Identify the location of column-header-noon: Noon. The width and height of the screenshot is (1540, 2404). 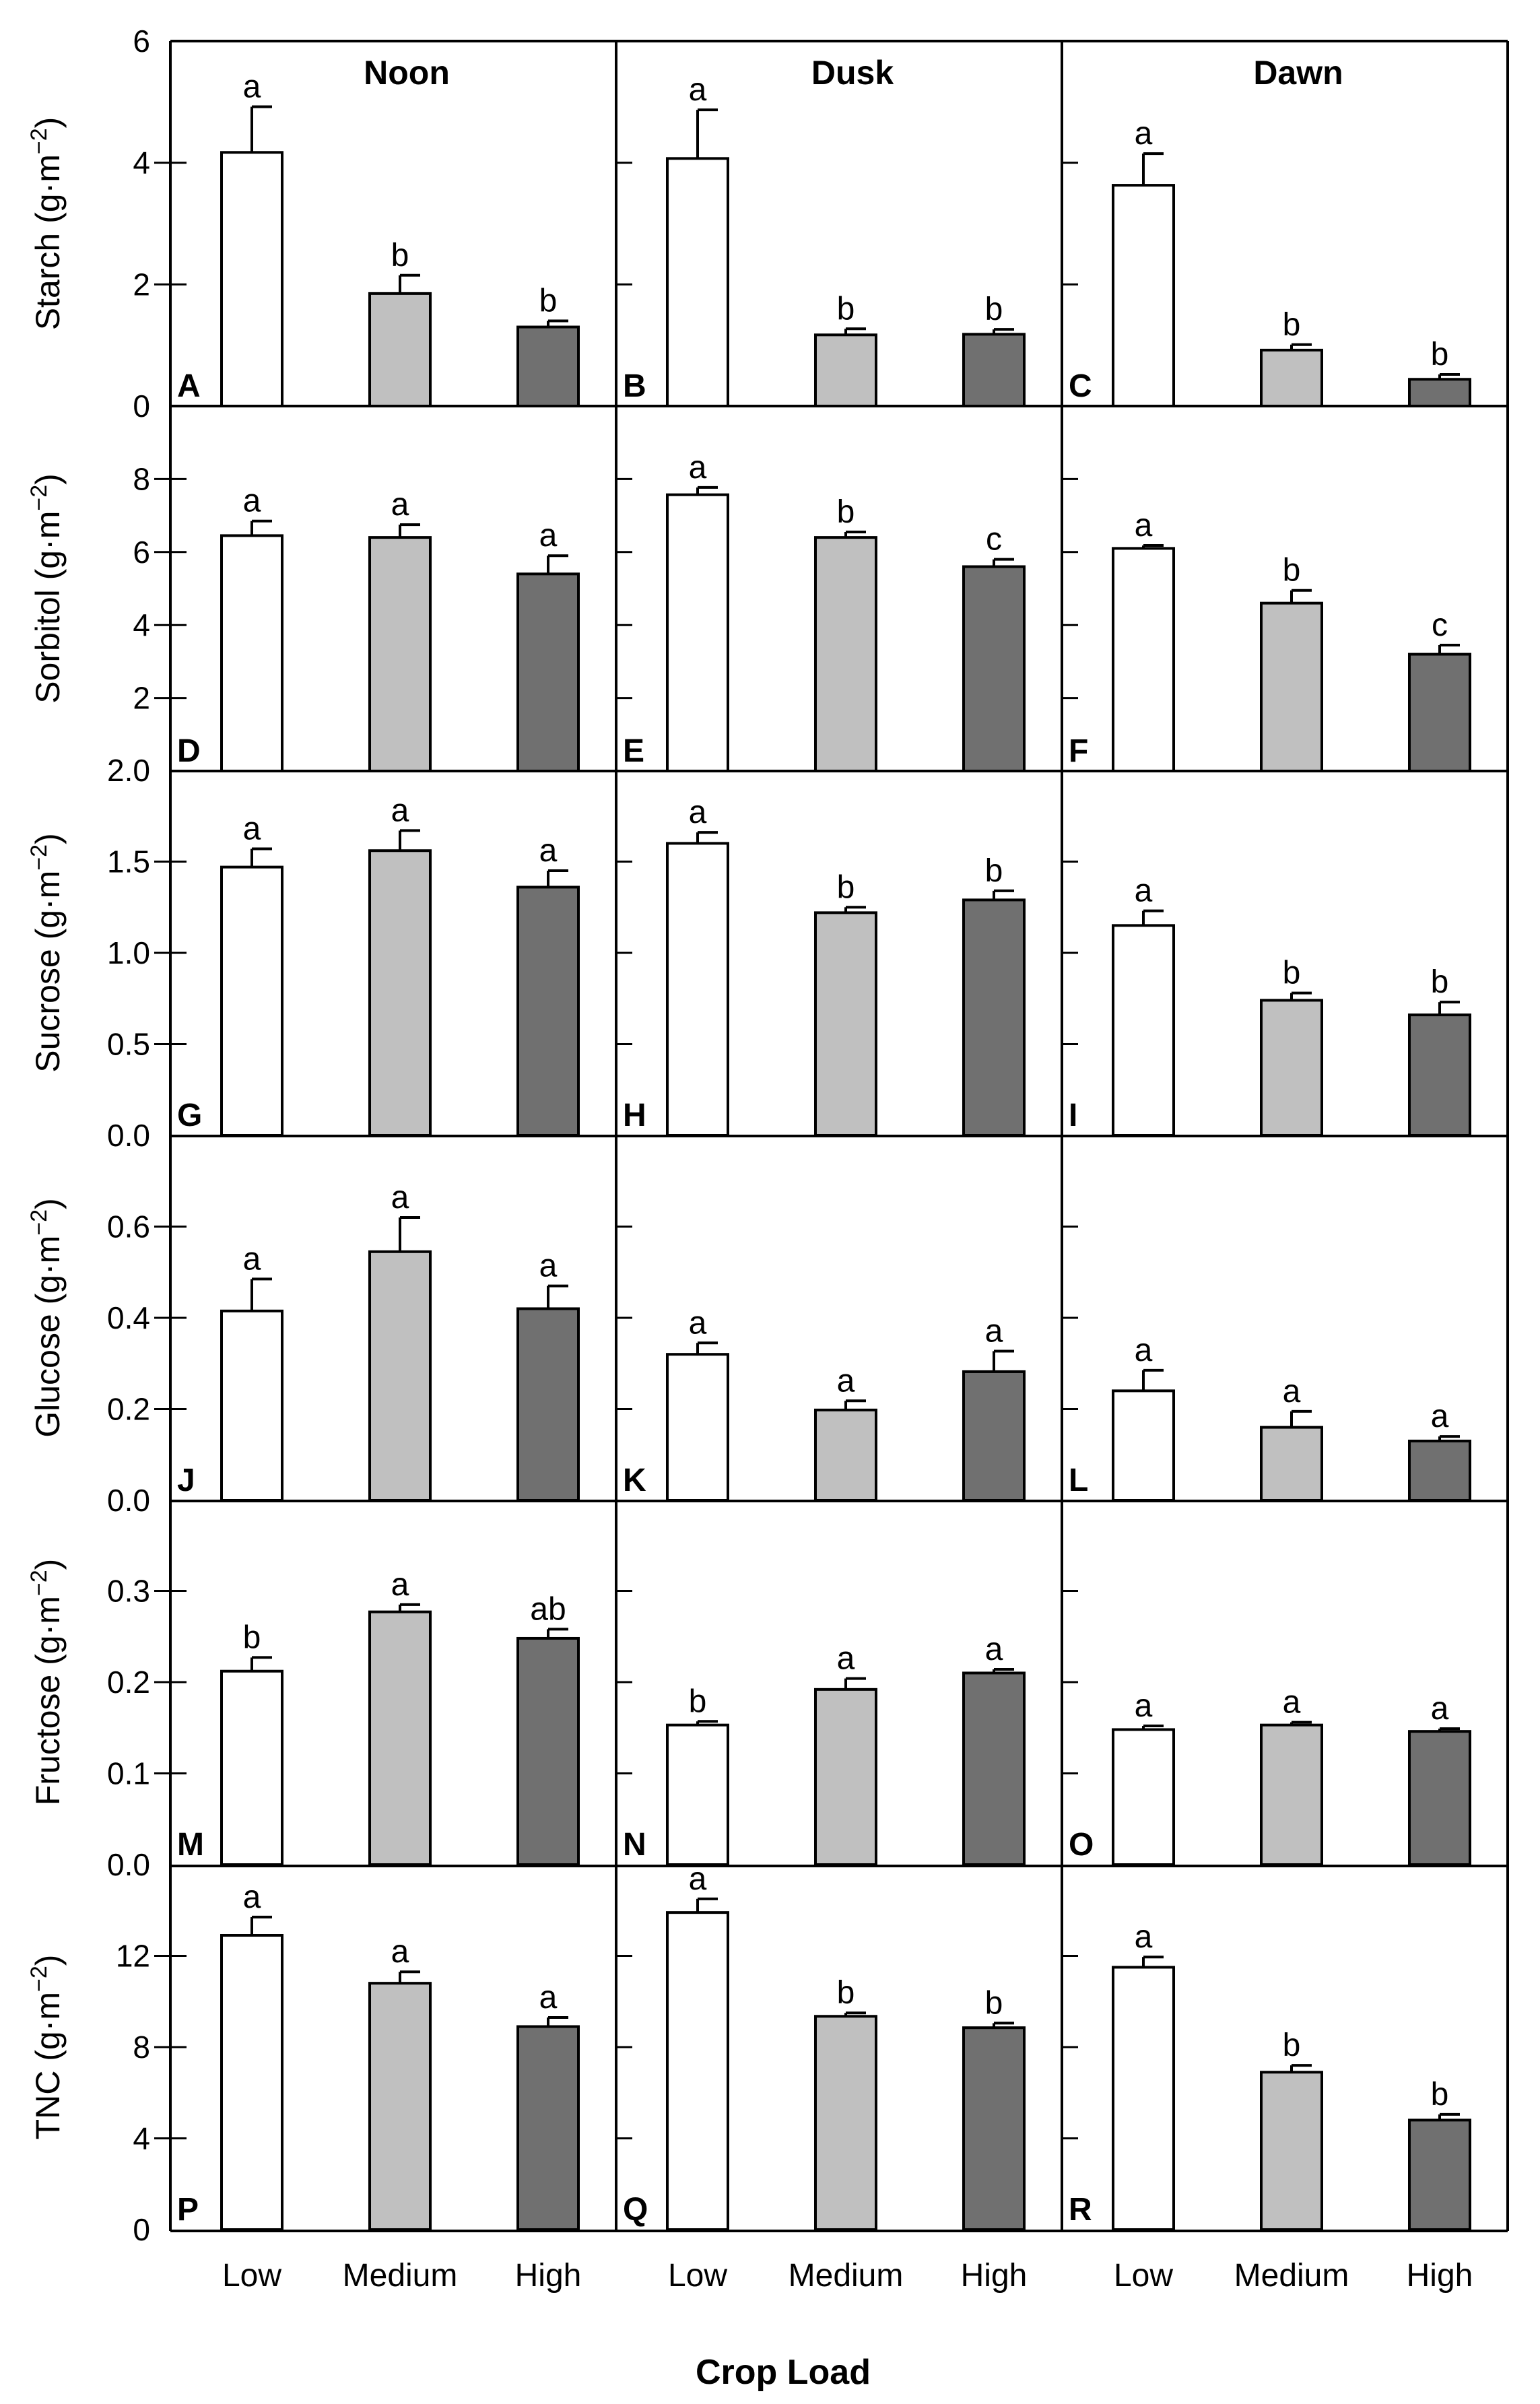
(407, 73).